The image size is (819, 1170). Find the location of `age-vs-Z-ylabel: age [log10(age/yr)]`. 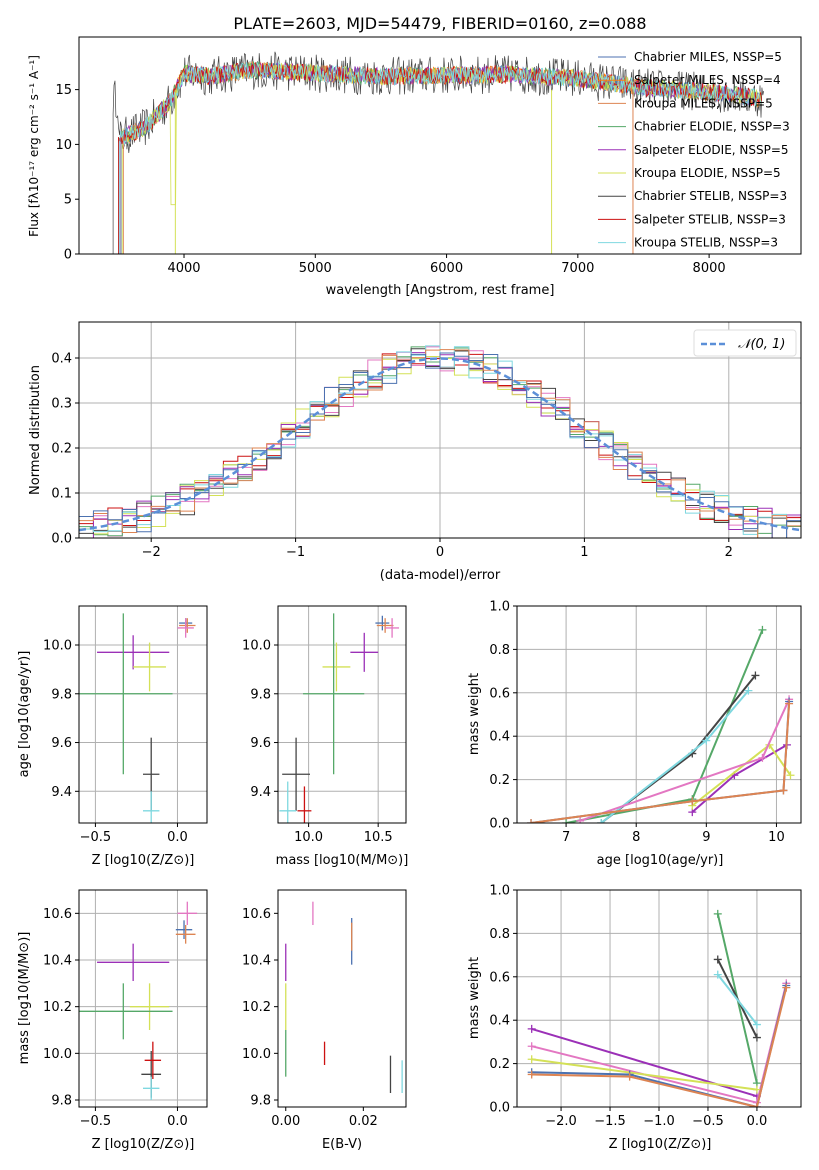

age-vs-Z-ylabel: age [log10(age/yr)] is located at coordinates (24, 714).